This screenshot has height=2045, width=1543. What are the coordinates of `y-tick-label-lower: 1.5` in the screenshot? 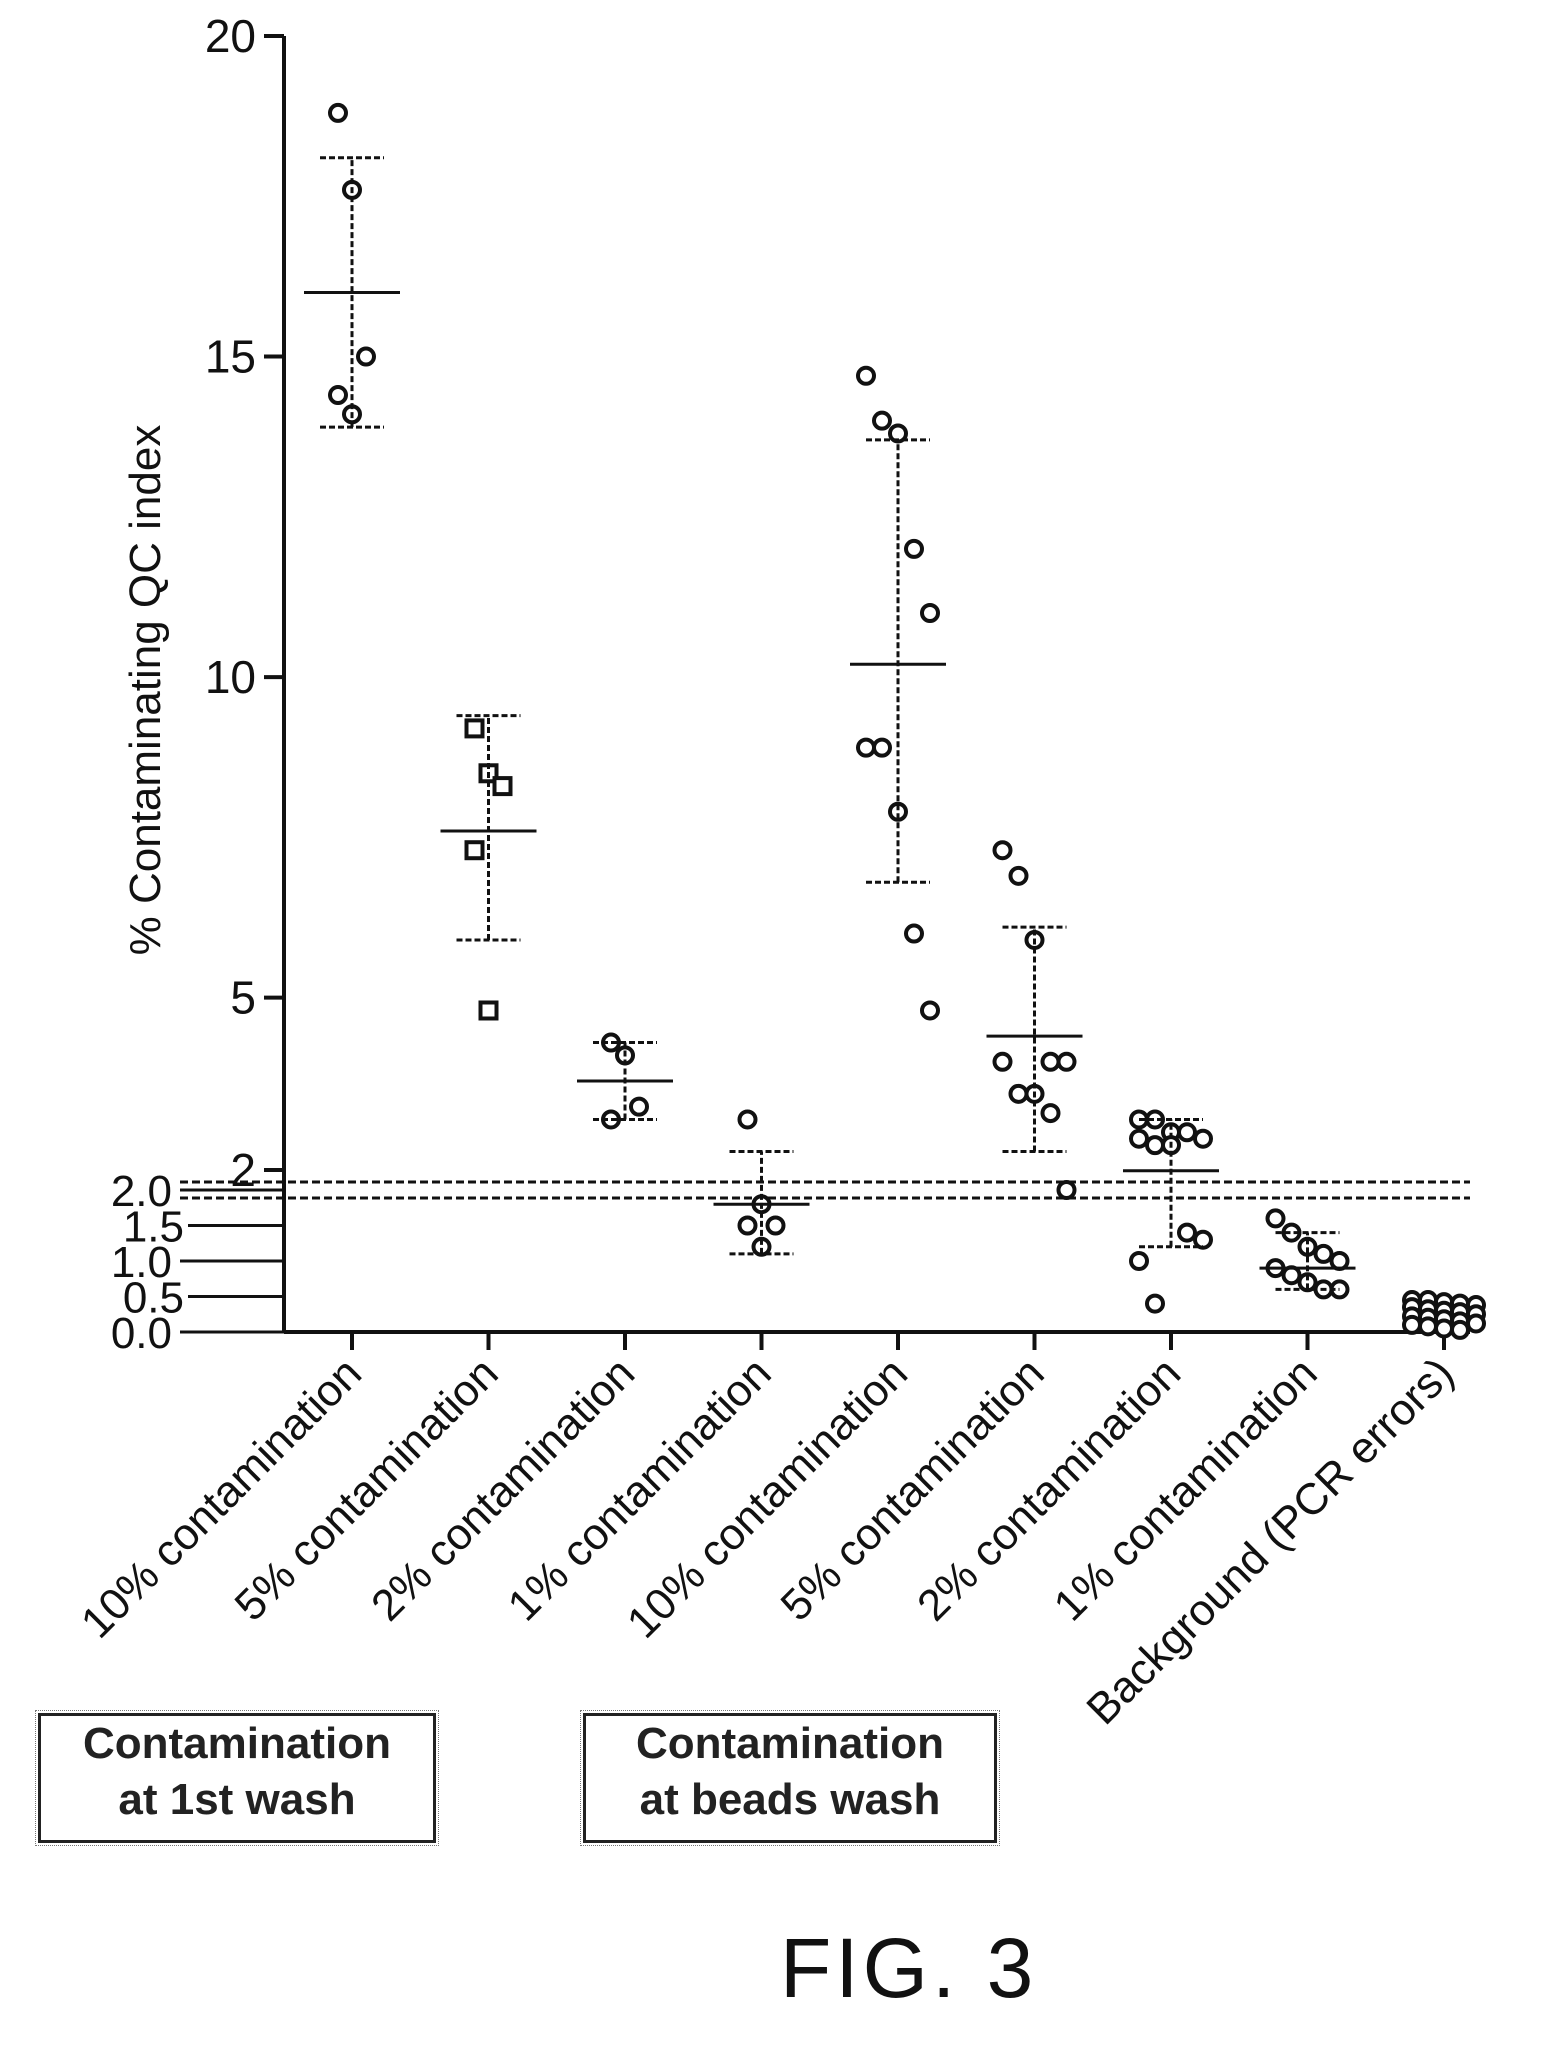 It's located at (153, 1227).